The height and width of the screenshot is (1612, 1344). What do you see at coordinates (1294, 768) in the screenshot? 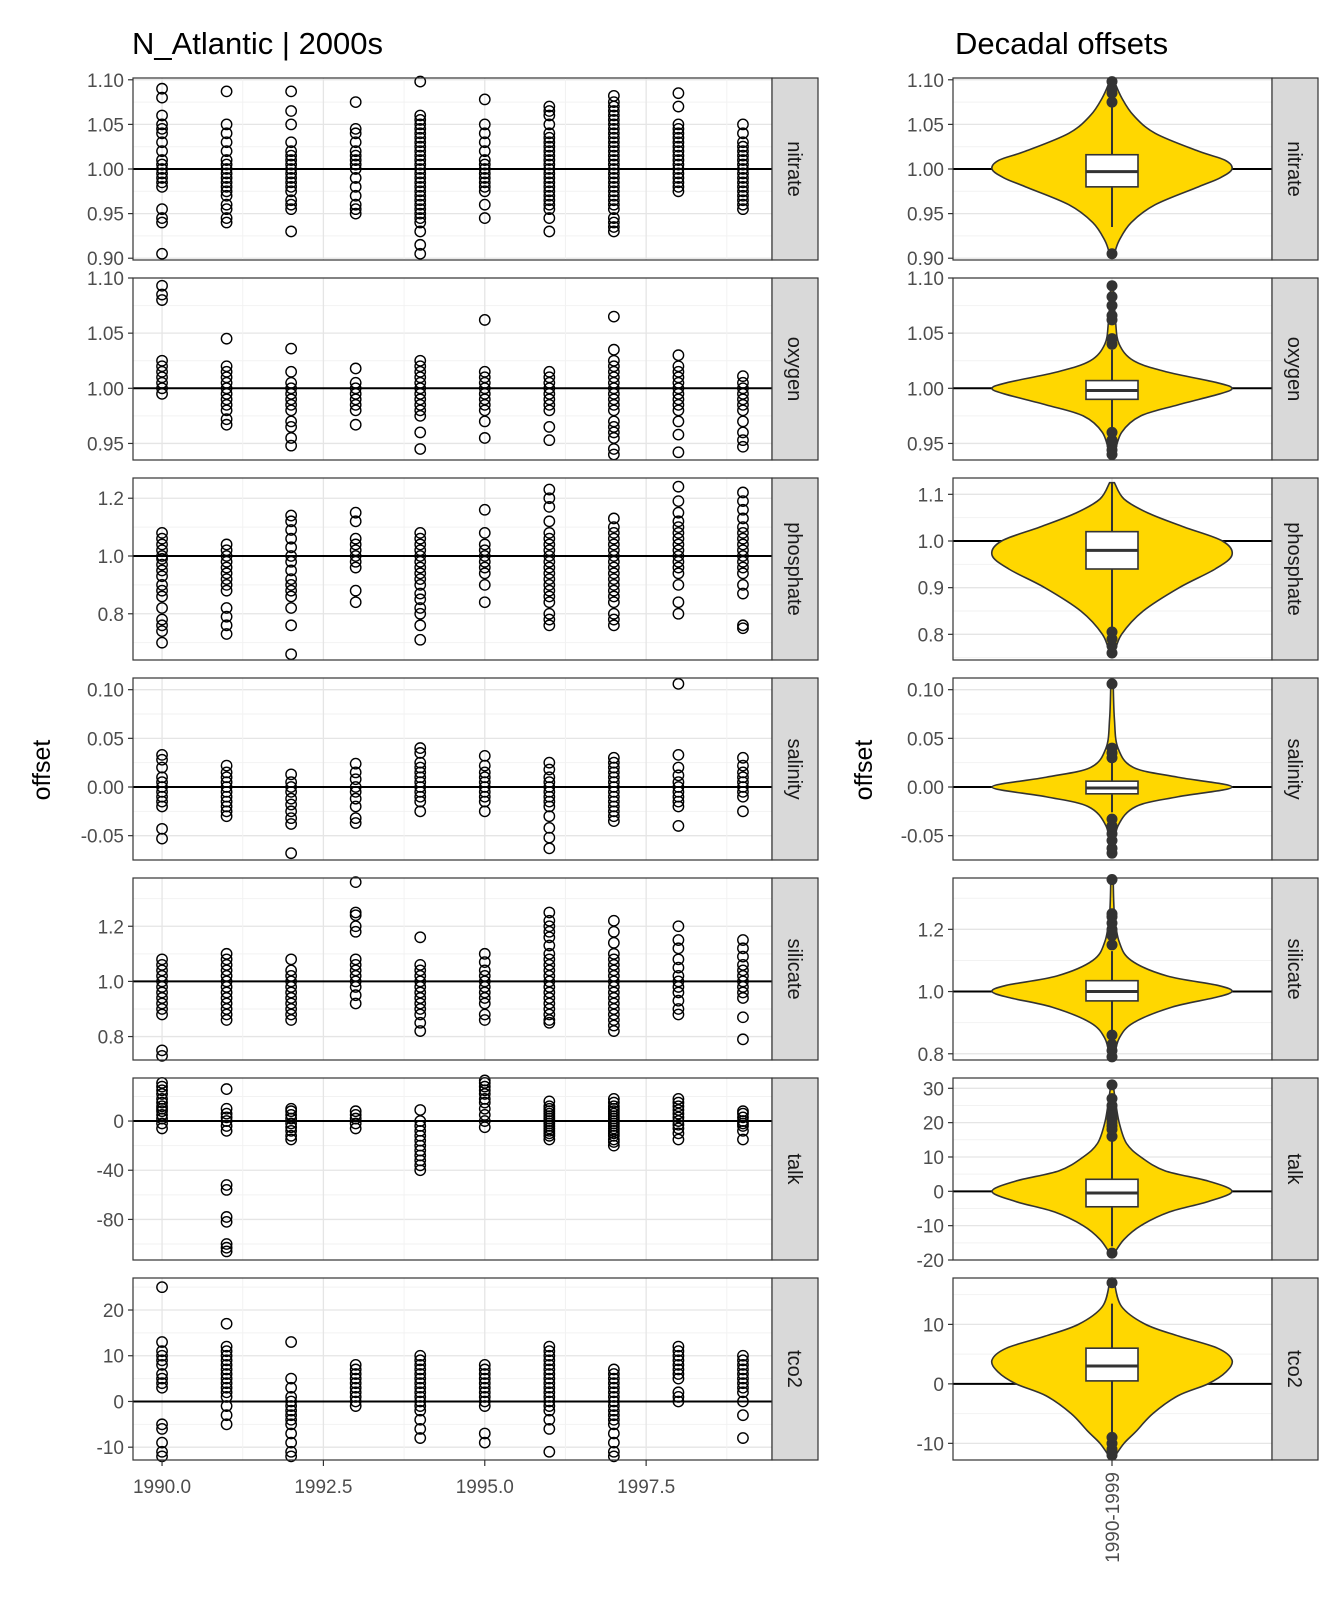
I see `right-facet-label: salinity` at bounding box center [1294, 768].